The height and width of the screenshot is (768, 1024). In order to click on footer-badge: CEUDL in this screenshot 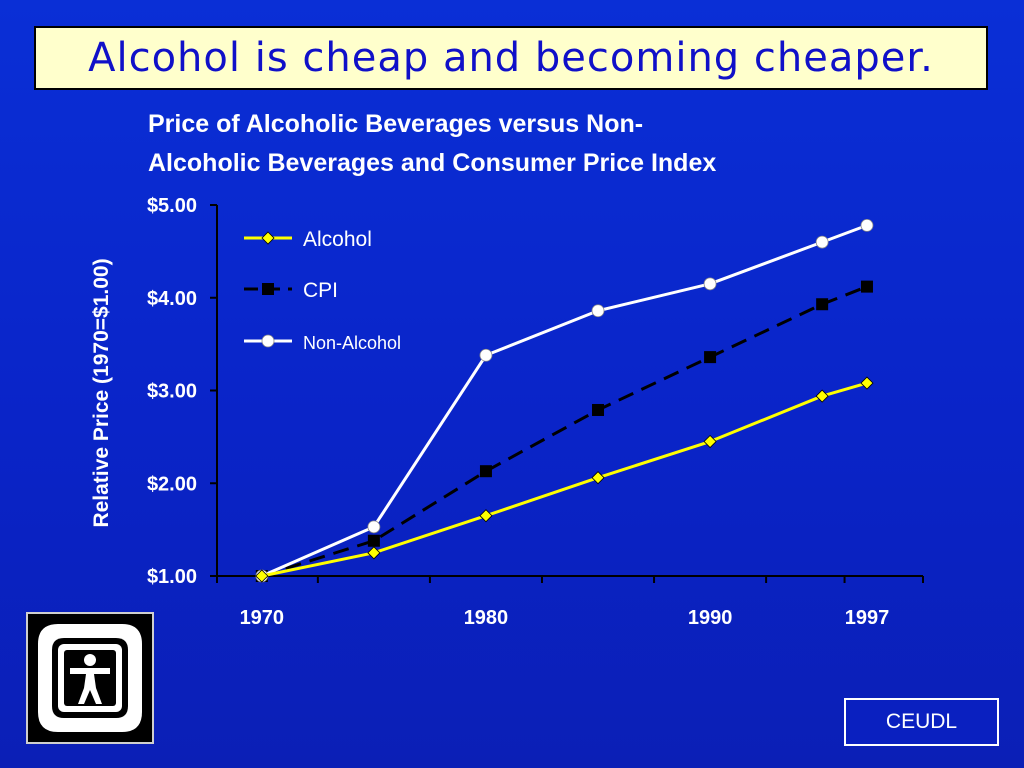, I will do `click(921, 722)`.